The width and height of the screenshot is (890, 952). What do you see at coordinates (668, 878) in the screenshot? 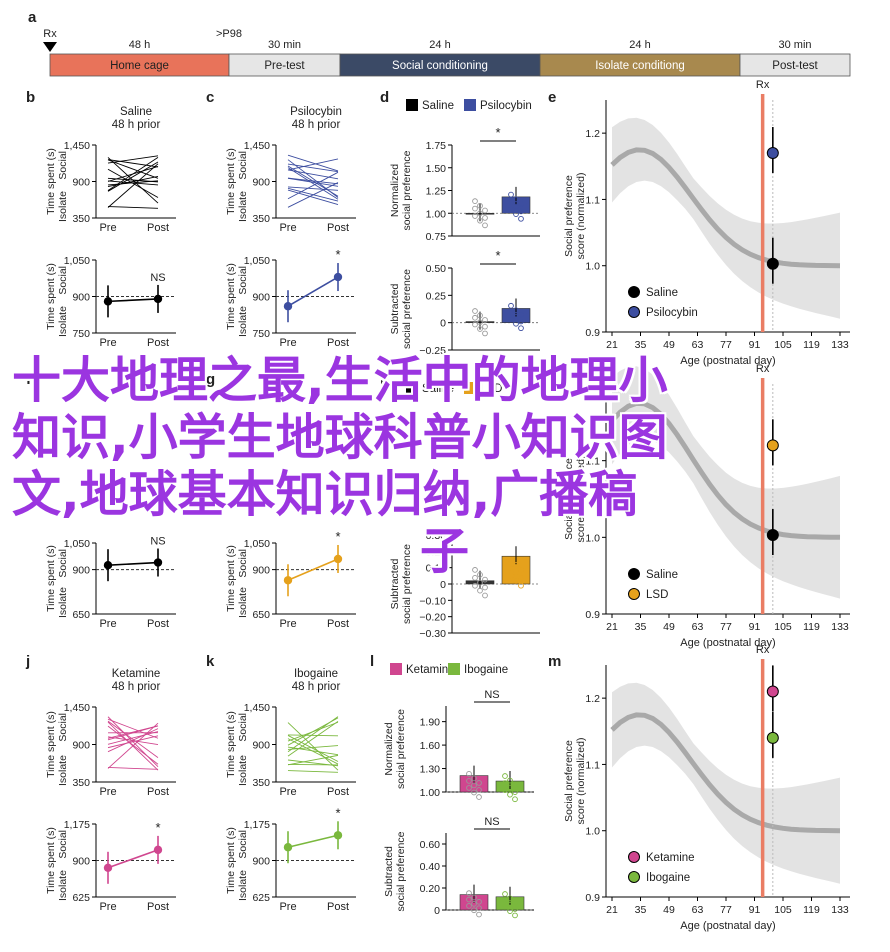
I see `legend-entry: Ibogaine` at bounding box center [668, 878].